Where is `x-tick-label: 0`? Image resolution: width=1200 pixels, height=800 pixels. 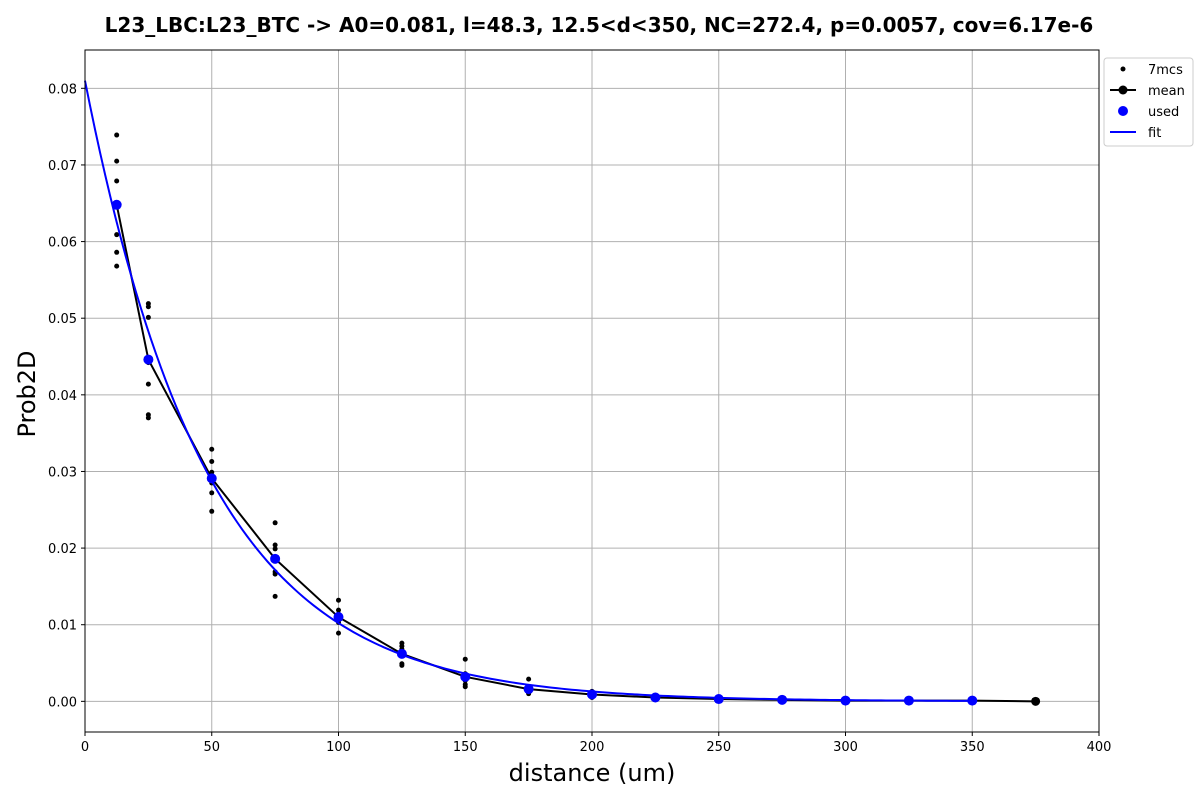 x-tick-label: 0 is located at coordinates (85, 747).